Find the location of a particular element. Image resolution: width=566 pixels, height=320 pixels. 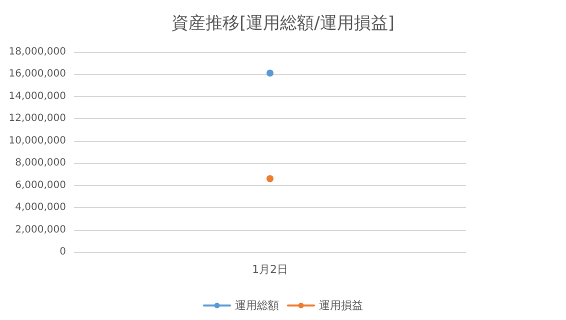

y-tick-label: 10,000,000 is located at coordinates (37, 140).